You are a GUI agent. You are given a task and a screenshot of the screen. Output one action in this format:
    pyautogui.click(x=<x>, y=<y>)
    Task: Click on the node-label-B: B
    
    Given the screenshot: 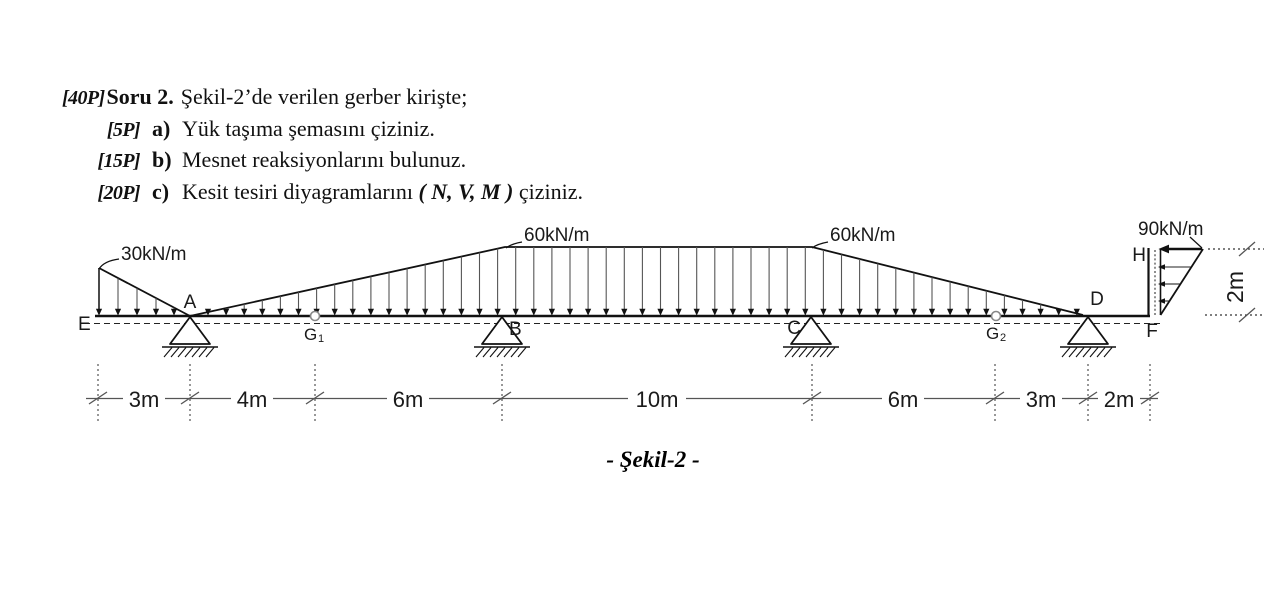 What is the action you would take?
    pyautogui.click(x=515, y=329)
    